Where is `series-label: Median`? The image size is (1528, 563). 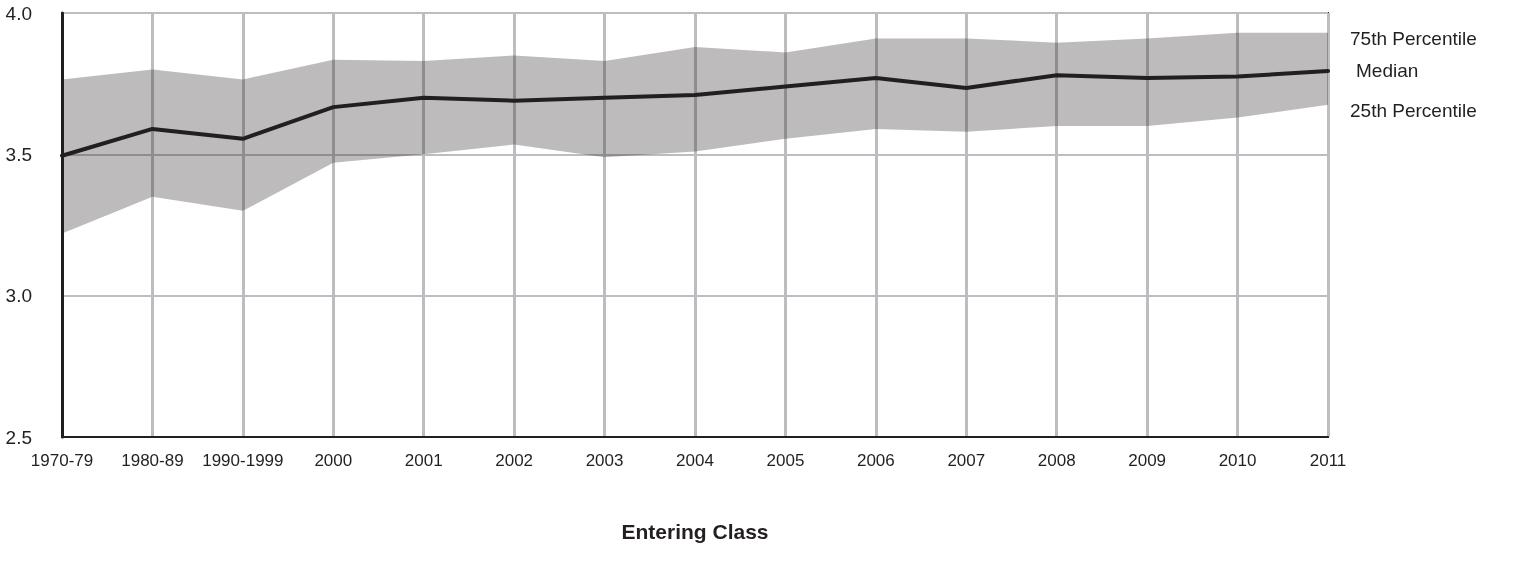
series-label: Median is located at coordinates (1387, 71).